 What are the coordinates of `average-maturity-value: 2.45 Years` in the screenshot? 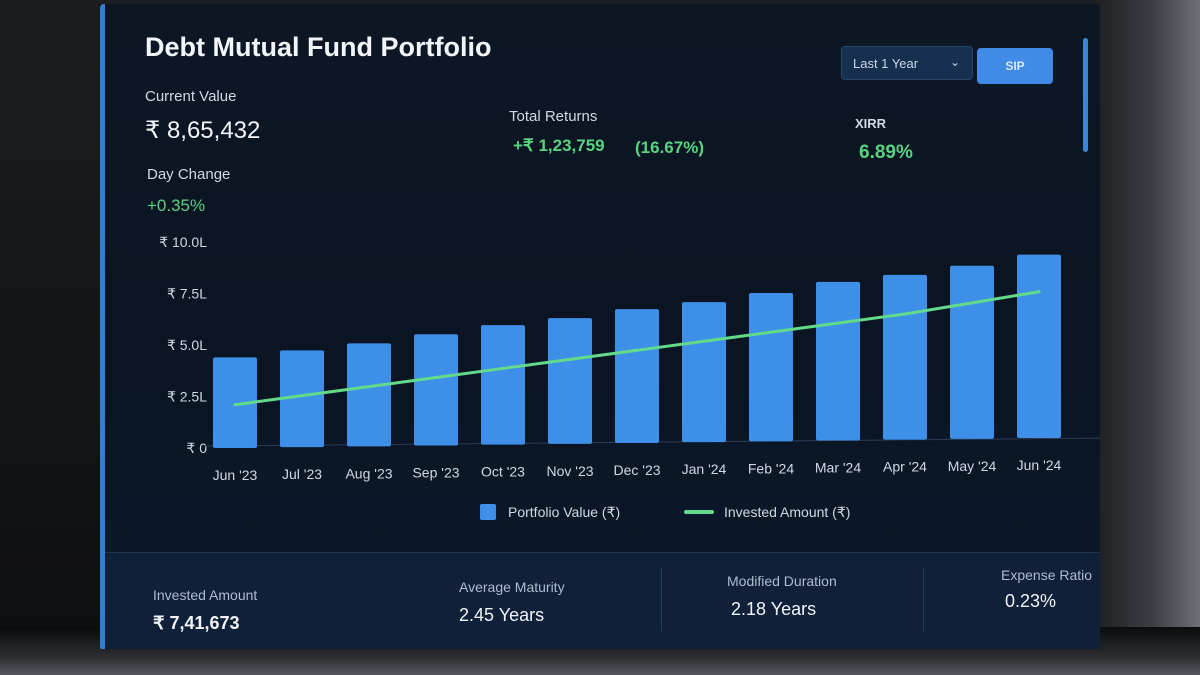 It's located at (502, 615).